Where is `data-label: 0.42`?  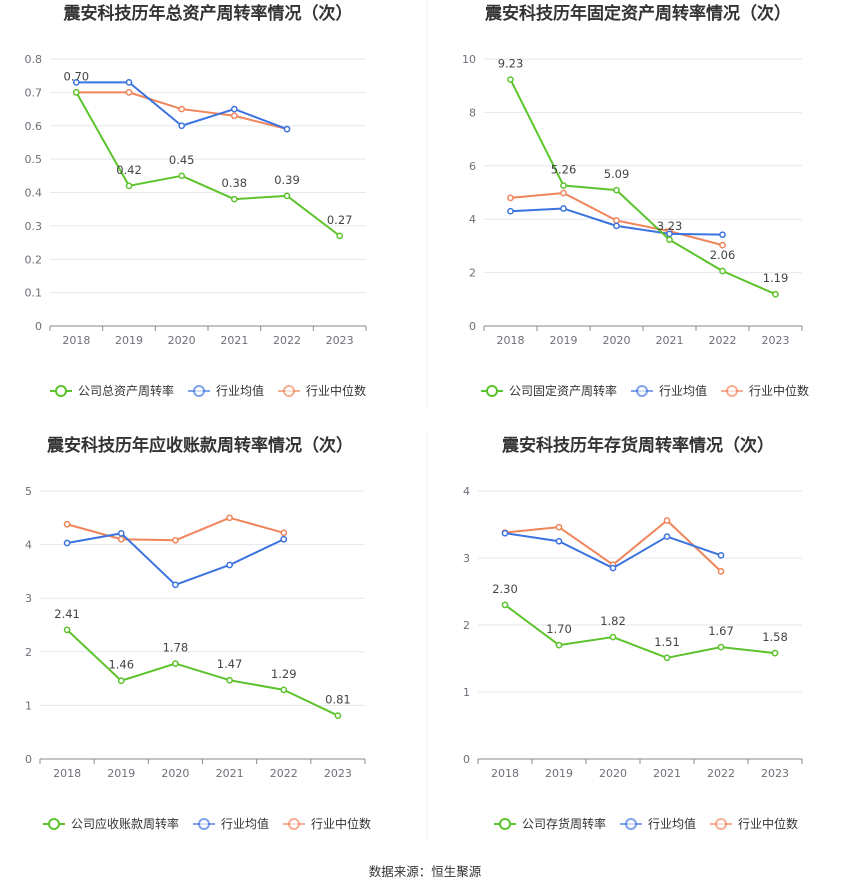
data-label: 0.42 is located at coordinates (129, 170).